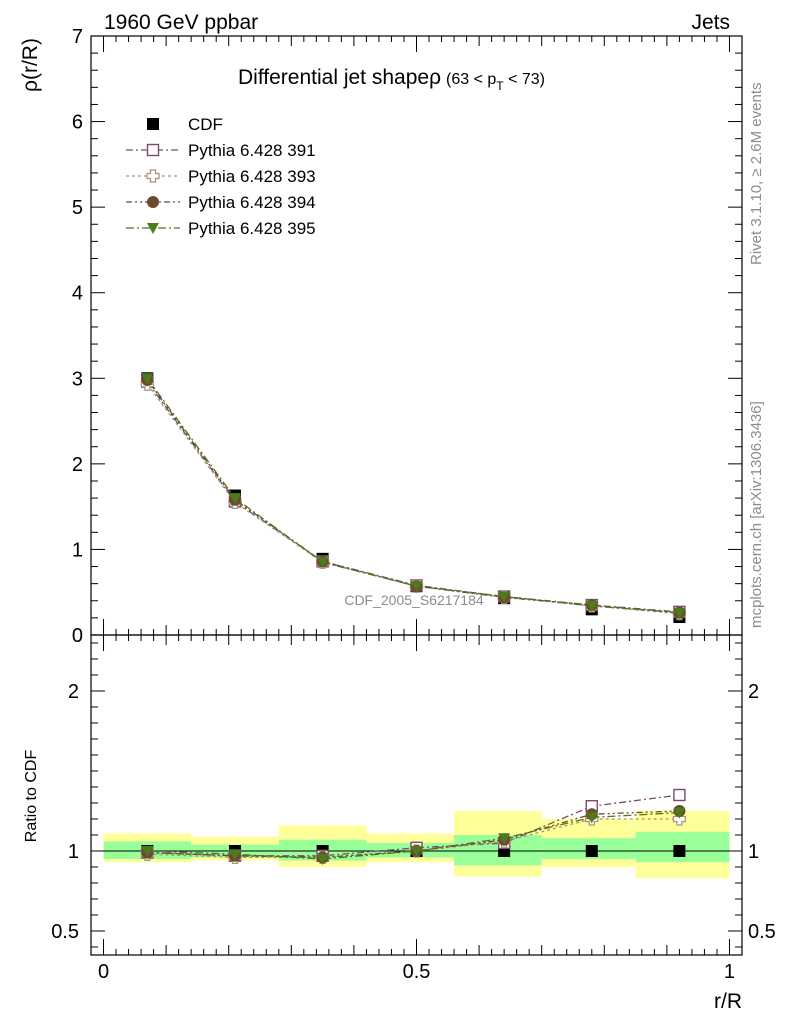  Describe the element at coordinates (77, 379) in the screenshot. I see `main-y-tick-label: 3` at that location.